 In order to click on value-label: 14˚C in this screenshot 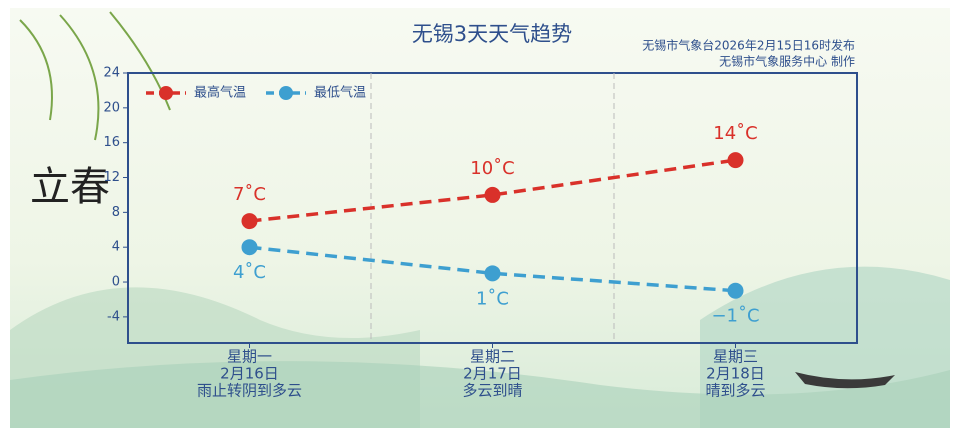, I will do `click(735, 133)`.